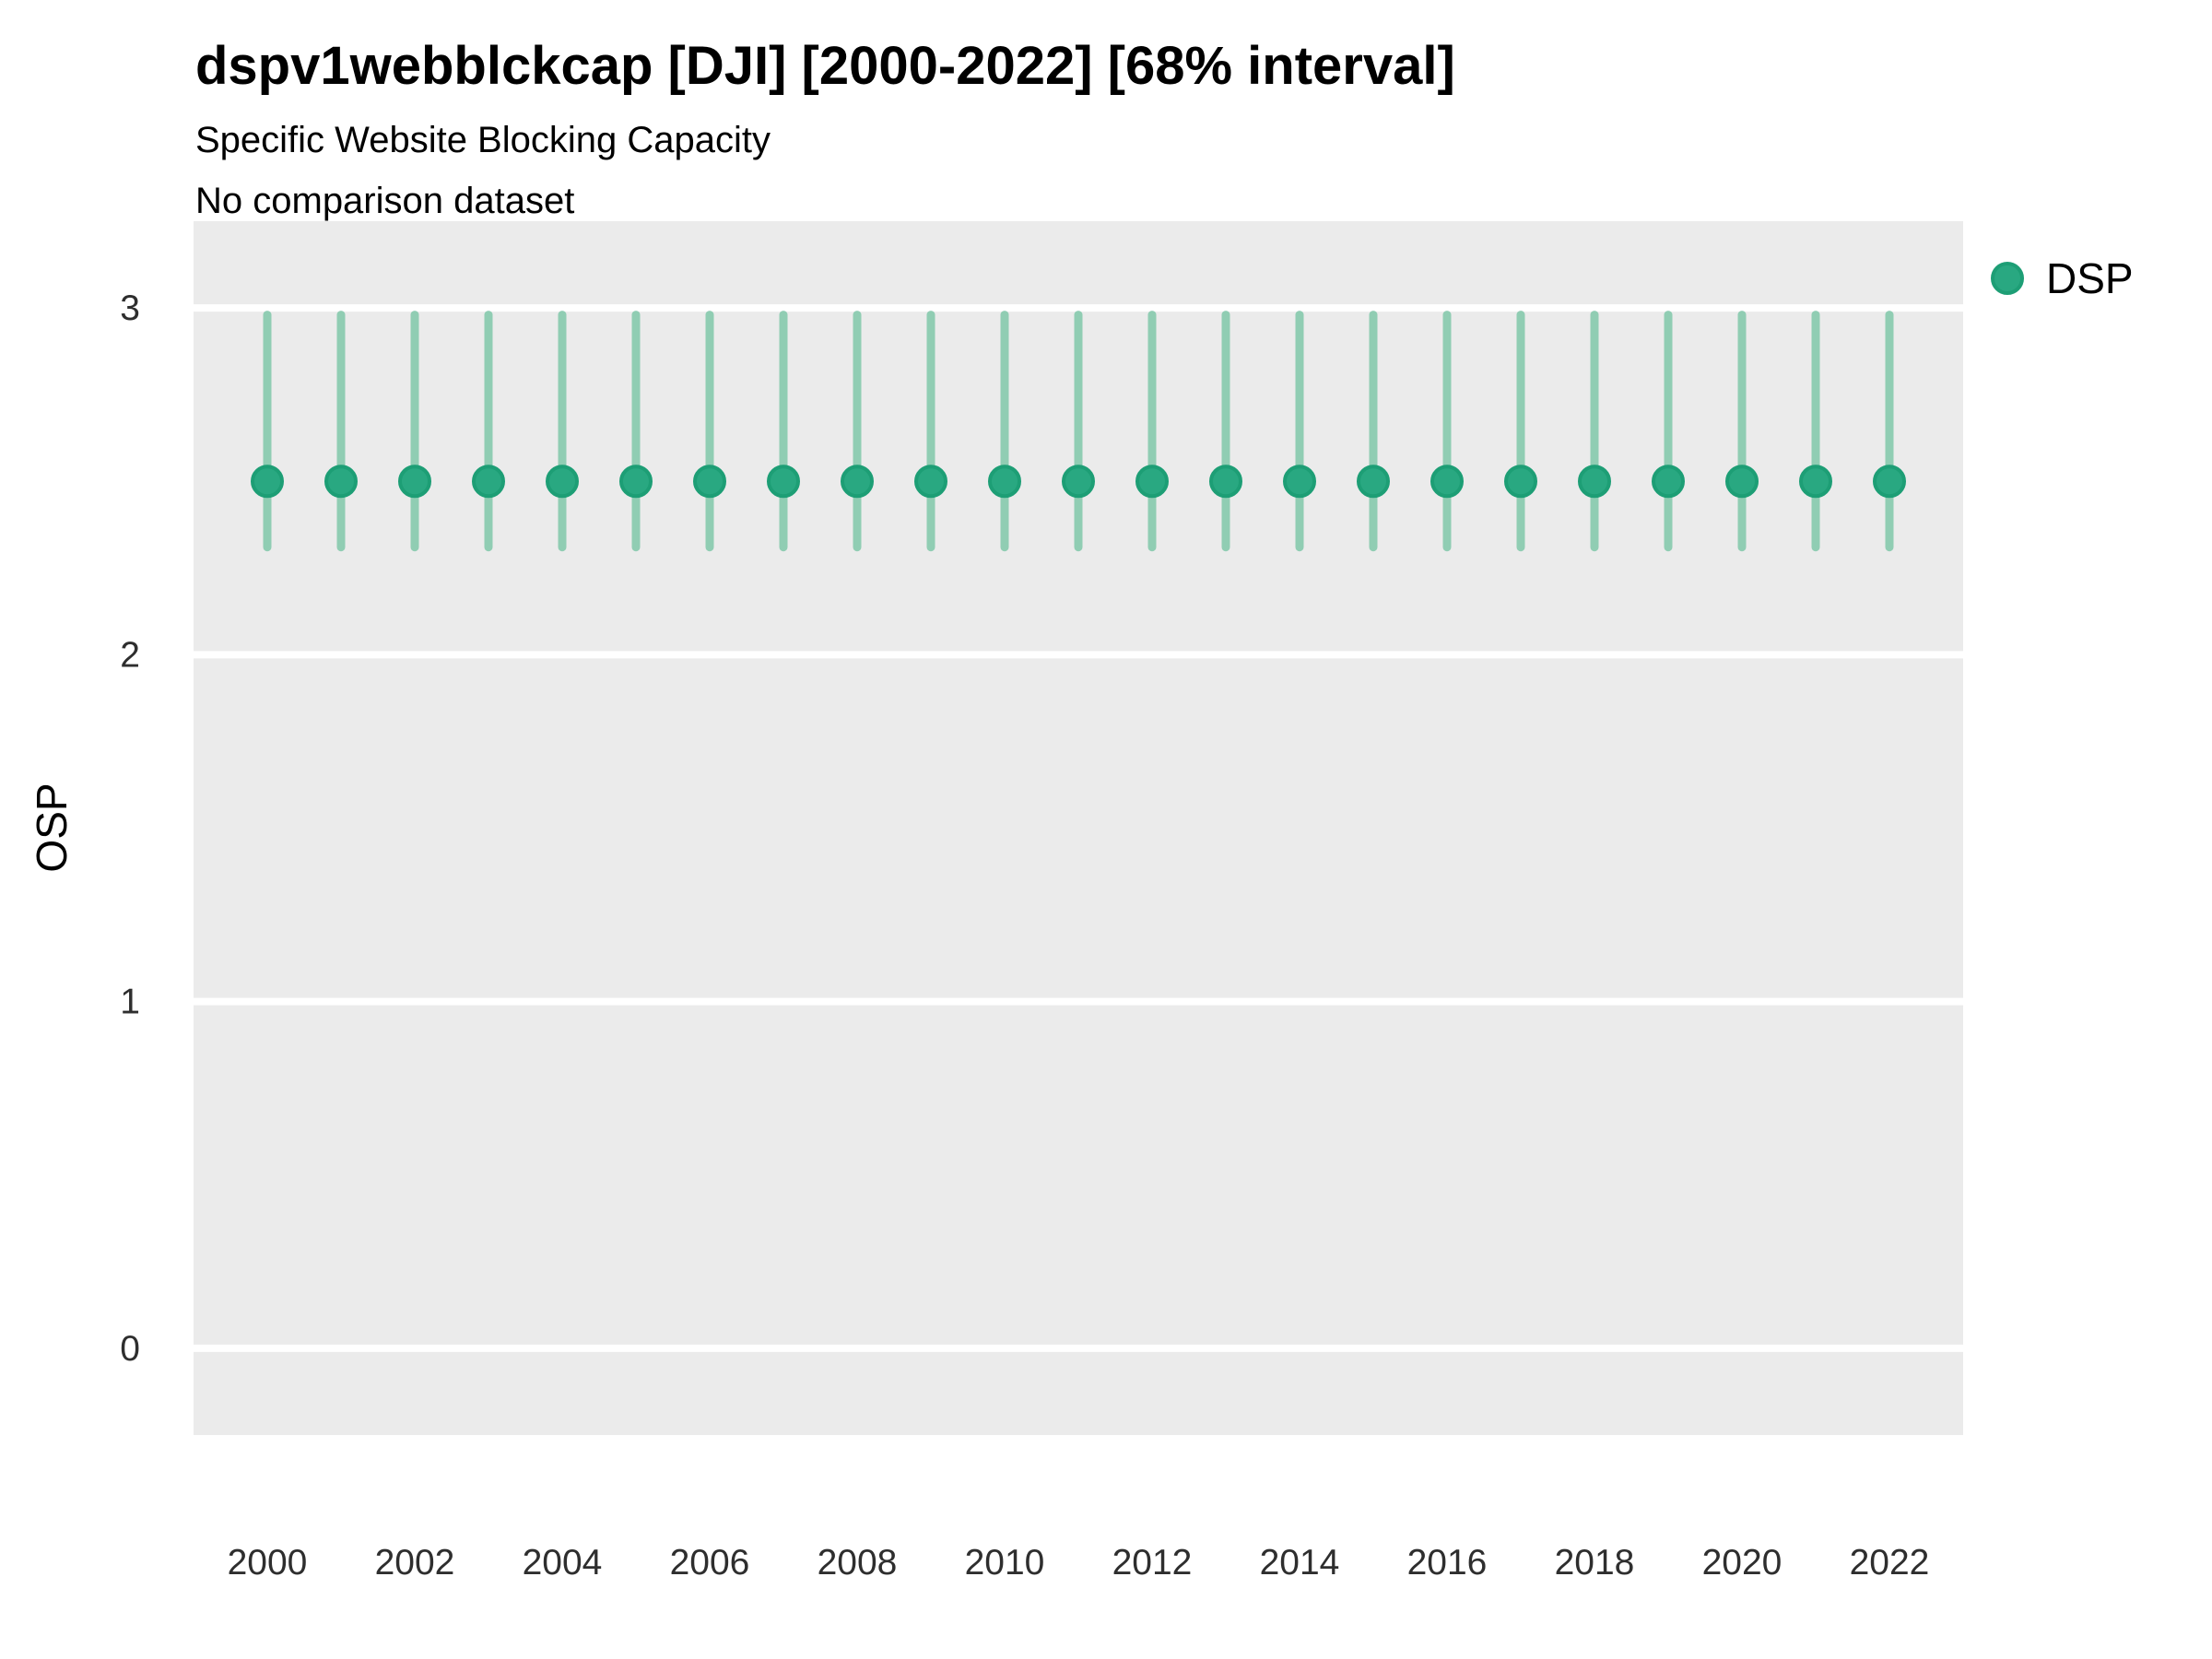 This screenshot has width=2212, height=1659. Describe the element at coordinates (1889, 482) in the screenshot. I see `data-point-2022` at that location.